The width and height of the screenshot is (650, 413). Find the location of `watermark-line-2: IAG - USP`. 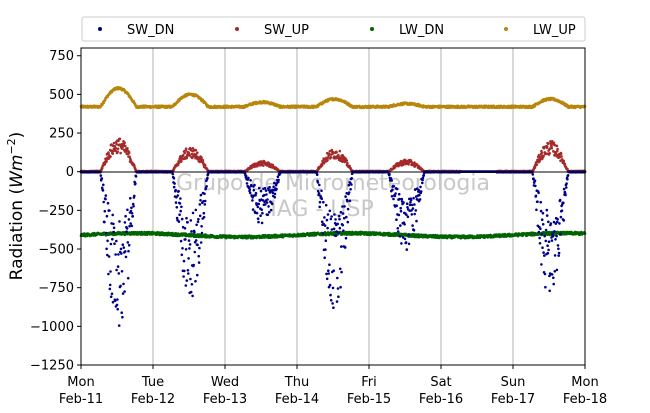

watermark-line-2: IAG - USP is located at coordinates (321, 209).